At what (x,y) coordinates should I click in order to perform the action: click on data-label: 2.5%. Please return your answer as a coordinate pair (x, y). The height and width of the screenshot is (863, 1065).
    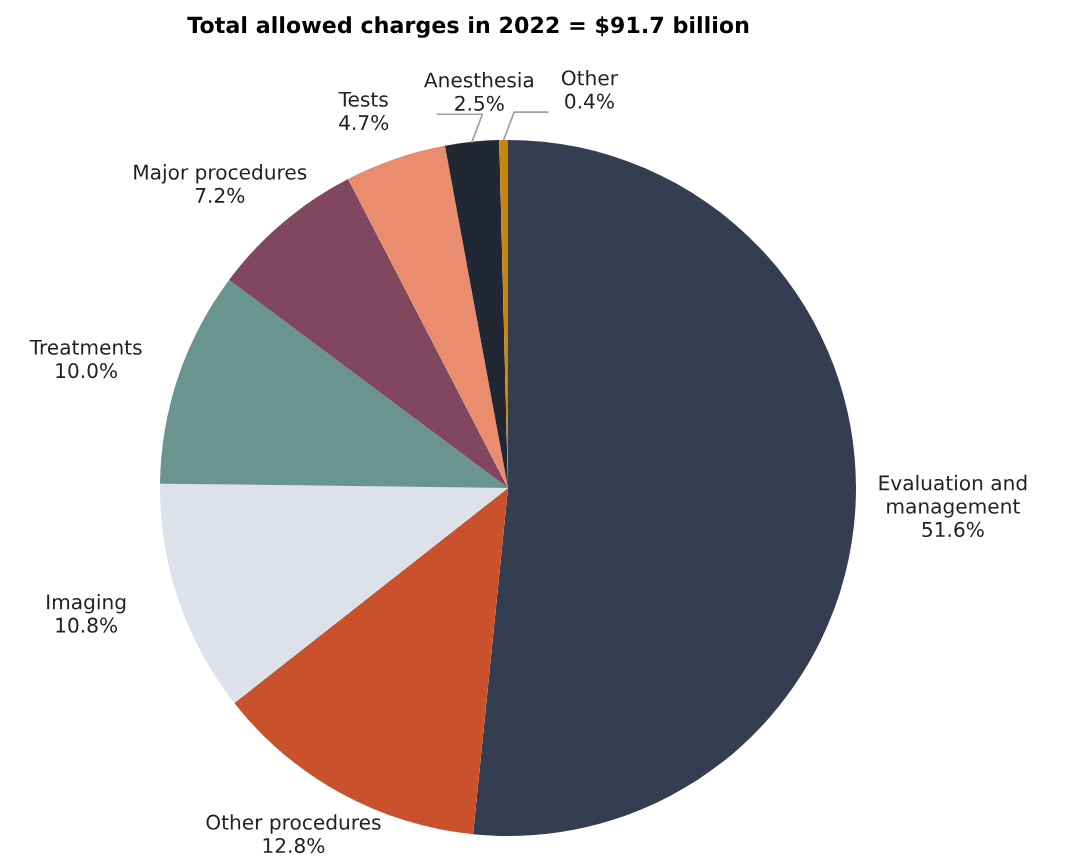
    Looking at the image, I should click on (479, 103).